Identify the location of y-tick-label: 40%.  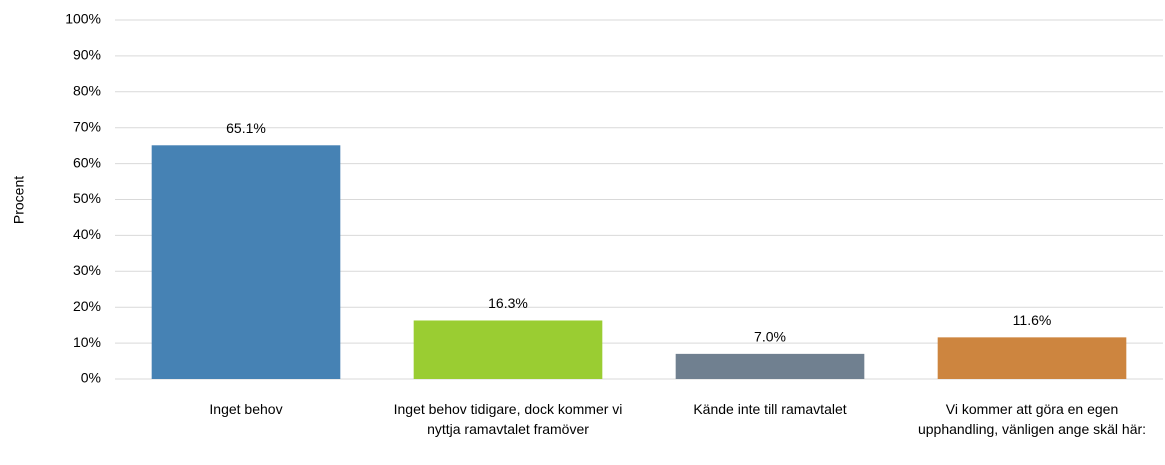
(87, 234).